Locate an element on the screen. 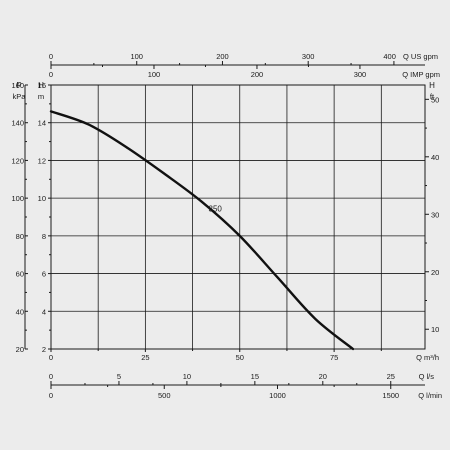 This screenshot has height=450, width=450. us-gpm-tick-label: 300 is located at coordinates (308, 56).